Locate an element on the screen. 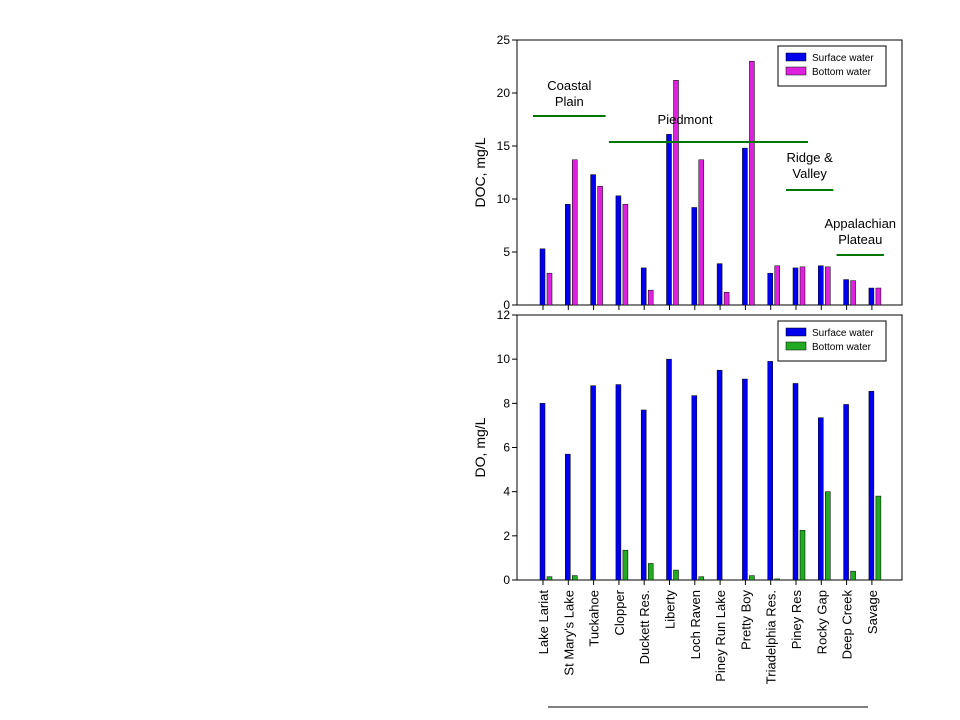  y-axis-title: DO, mg/L is located at coordinates (480, 447).